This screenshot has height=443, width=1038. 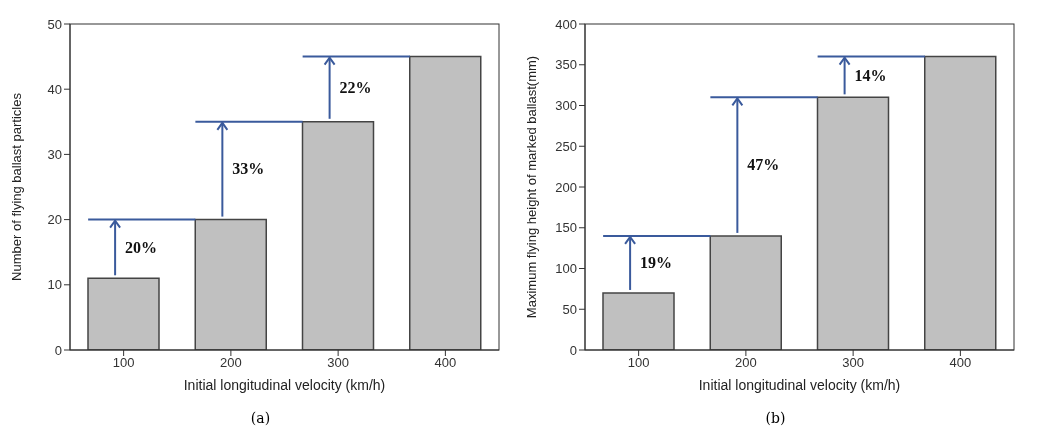 I want to click on y-tick-label: 20, so click(x=54, y=220).